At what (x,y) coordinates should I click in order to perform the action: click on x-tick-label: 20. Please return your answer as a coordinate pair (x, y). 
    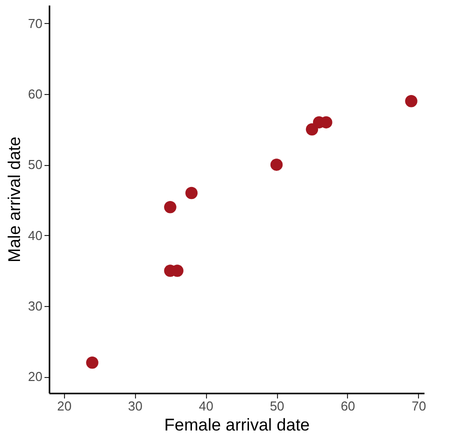
    Looking at the image, I should click on (64, 406).